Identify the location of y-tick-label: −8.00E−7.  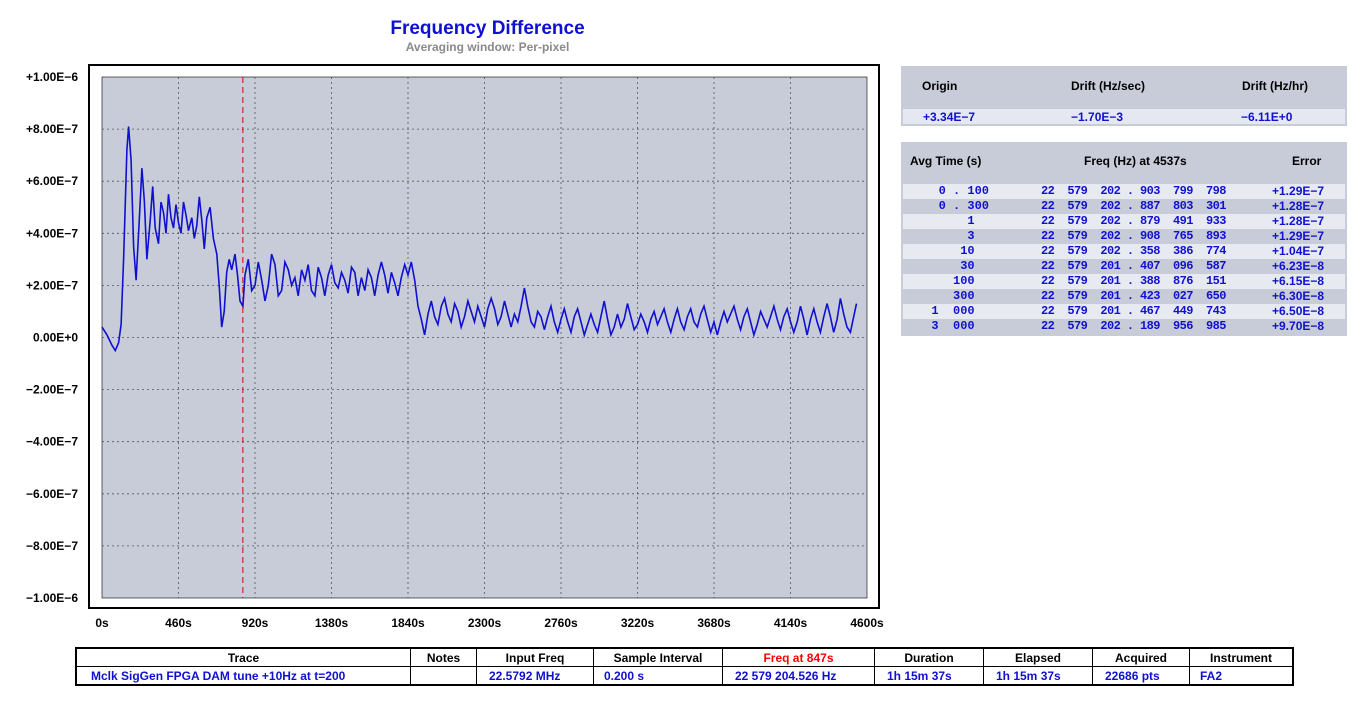
(52, 546).